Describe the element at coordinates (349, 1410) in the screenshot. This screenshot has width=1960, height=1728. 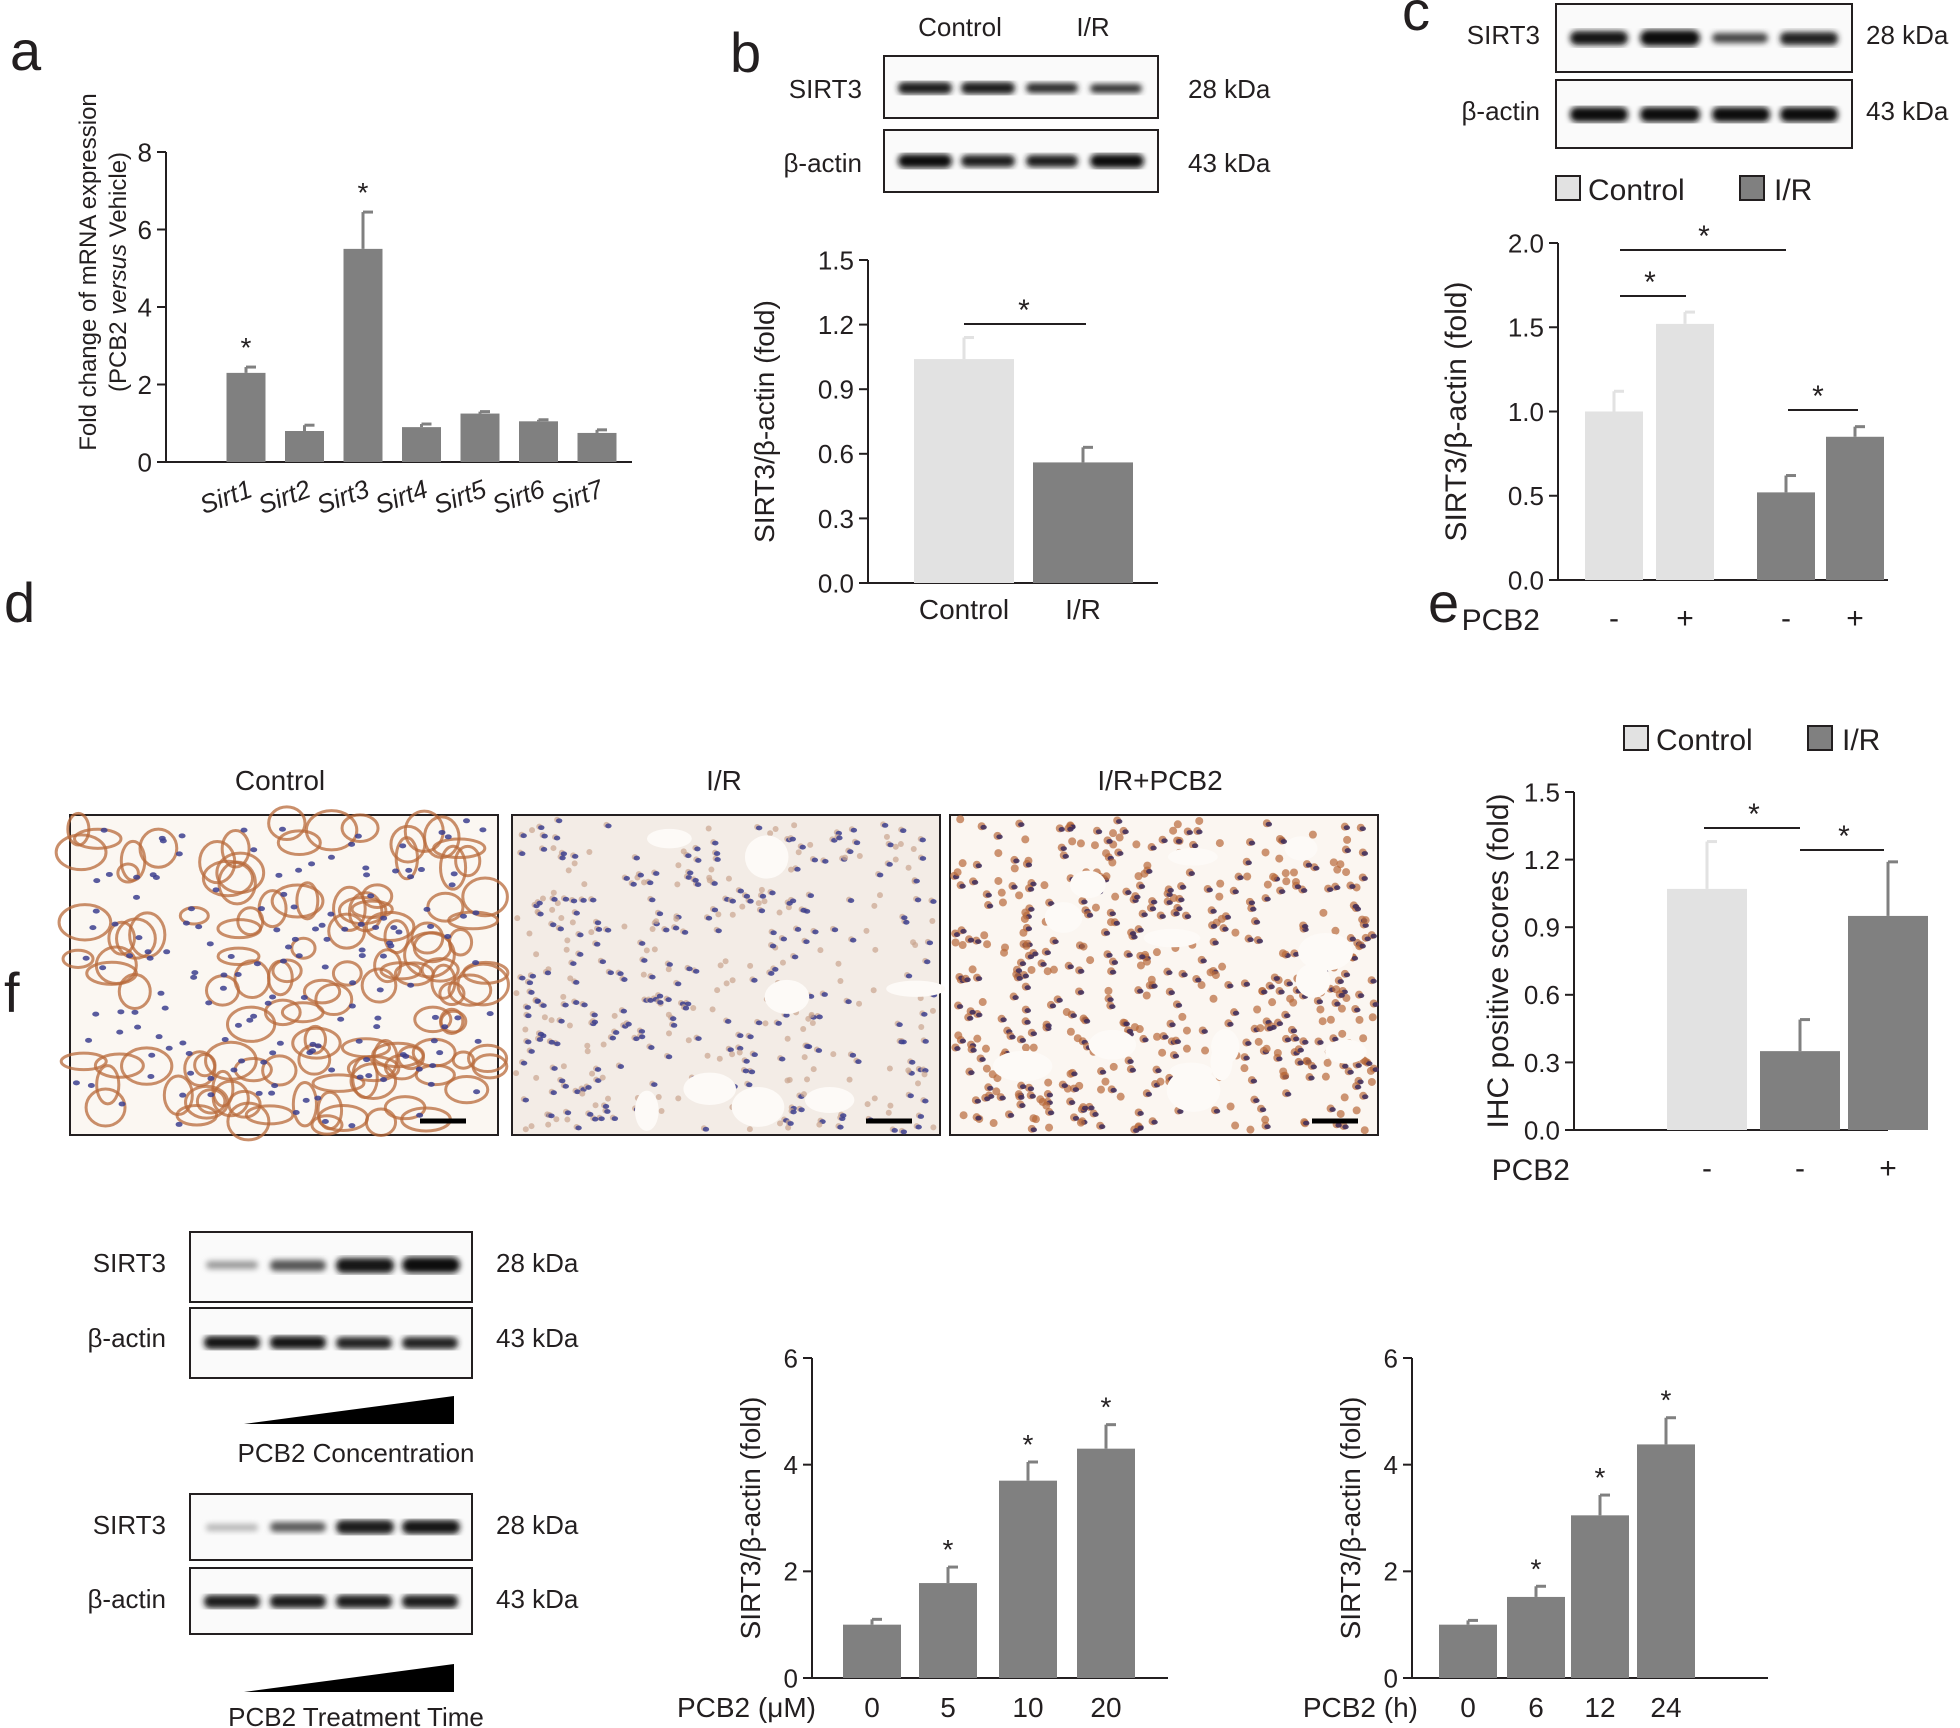
I see `concentration-wedge` at that location.